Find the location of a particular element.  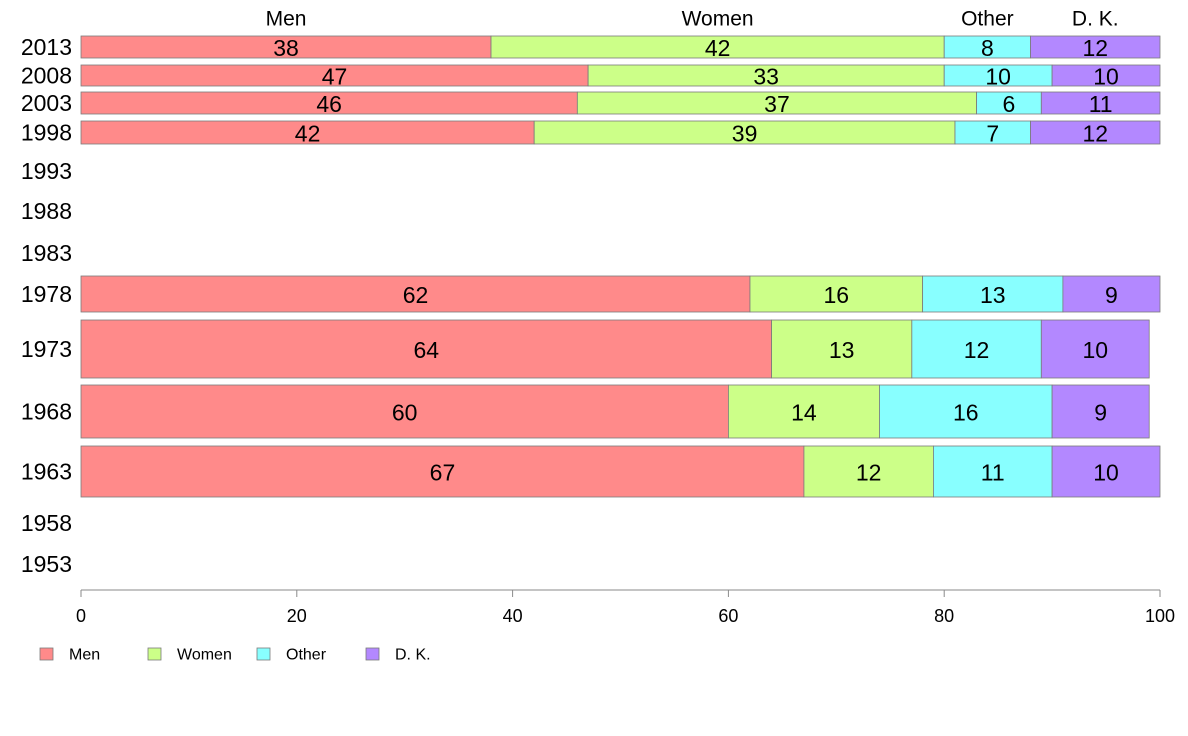

bar-value-label: 46 is located at coordinates (329, 104).